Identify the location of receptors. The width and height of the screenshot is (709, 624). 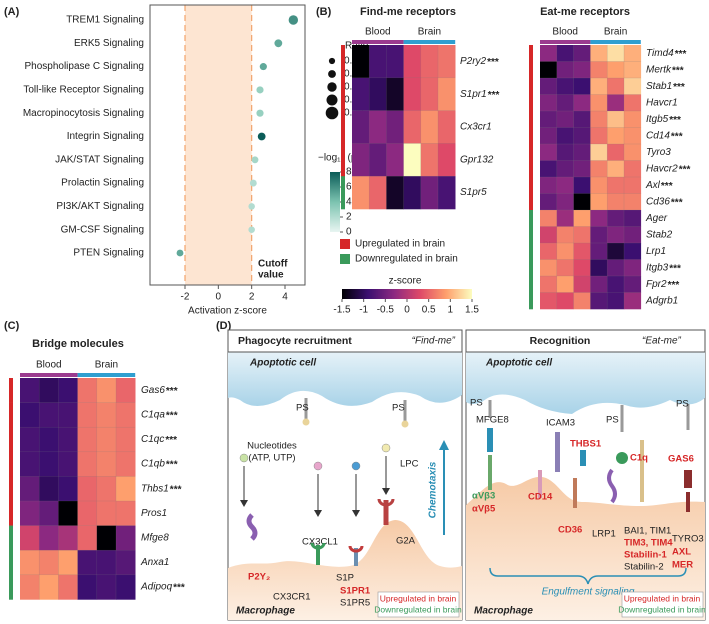
(589, 476).